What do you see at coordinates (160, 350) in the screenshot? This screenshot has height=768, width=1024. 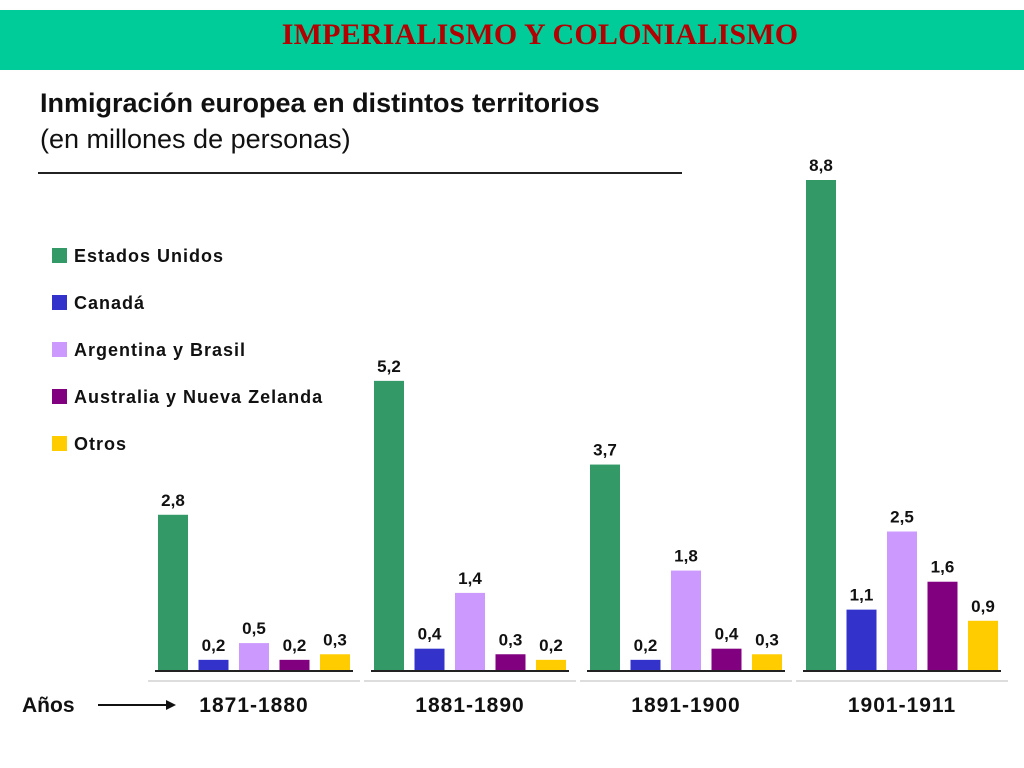 I see `legend-label-argentina-y-brasil: Argentina y Brasil` at bounding box center [160, 350].